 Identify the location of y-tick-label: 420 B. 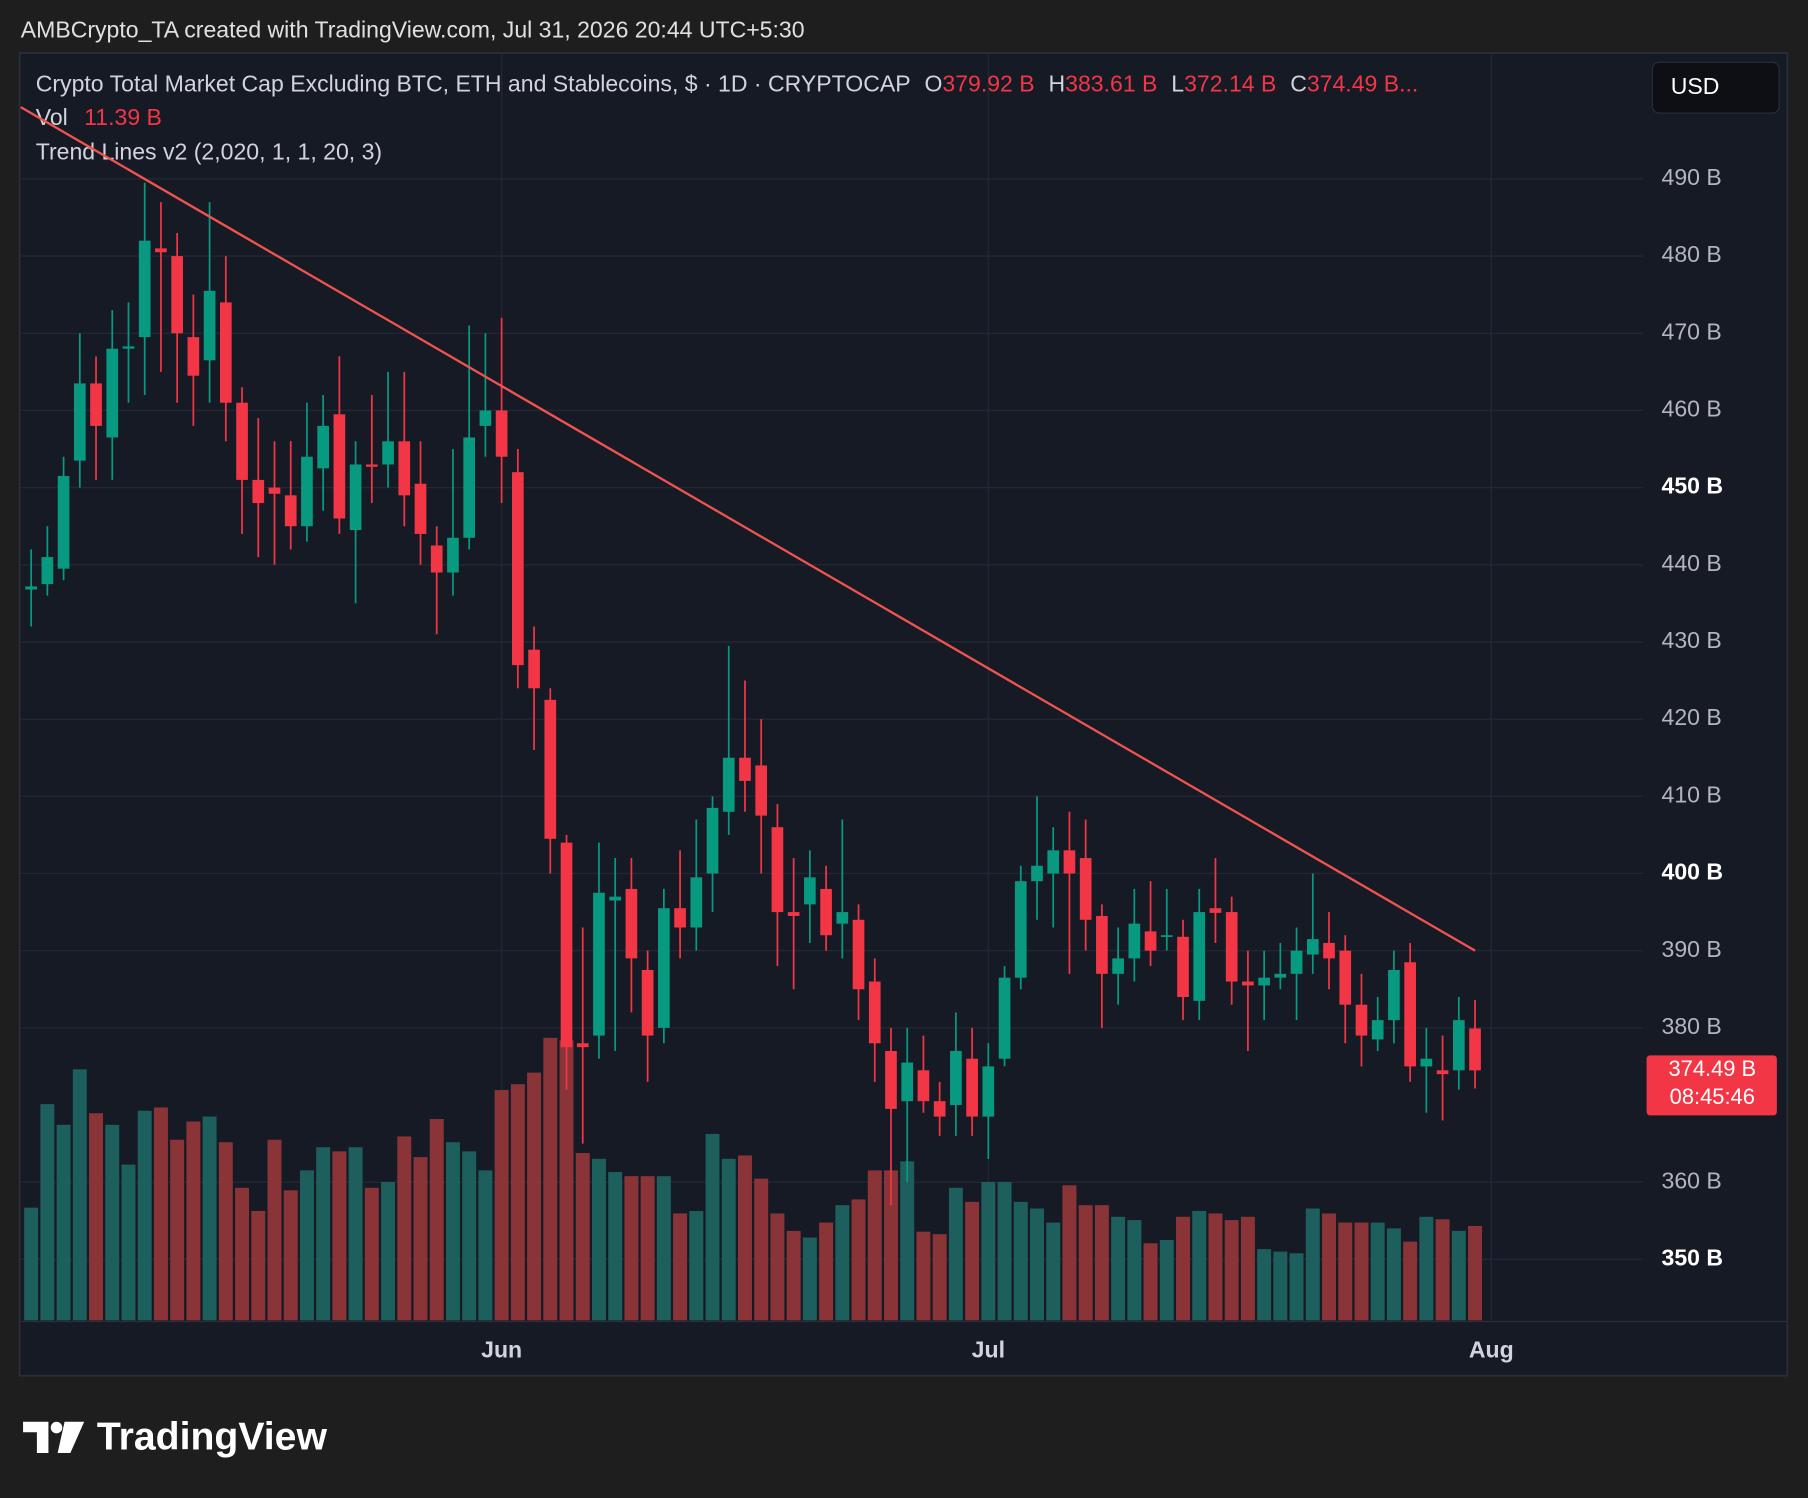
(1692, 717).